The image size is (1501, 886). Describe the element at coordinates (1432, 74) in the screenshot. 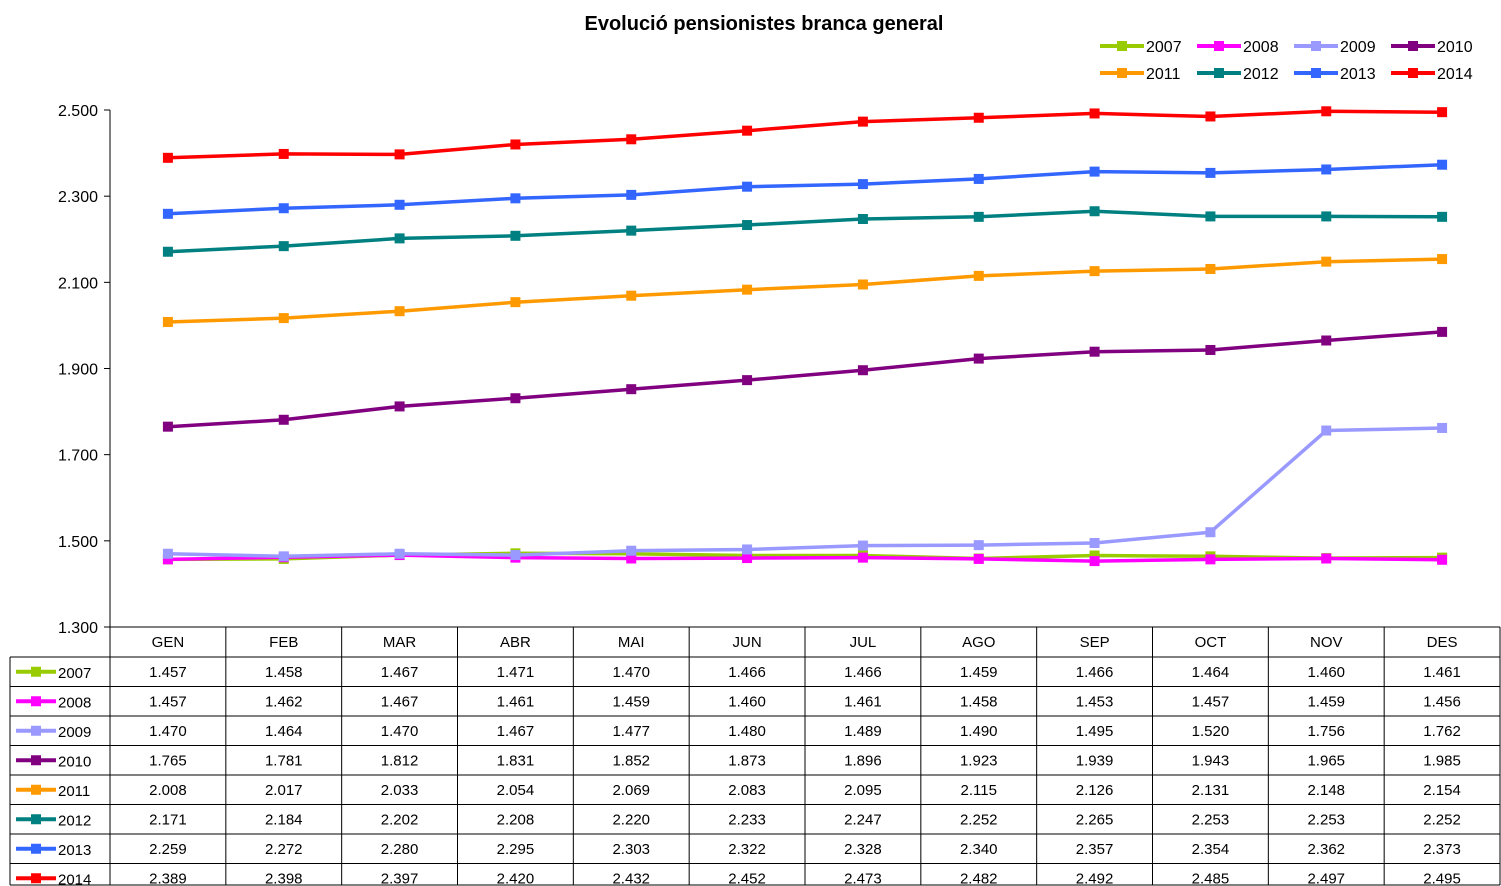

I see `legend-item-2014: 2014` at that location.